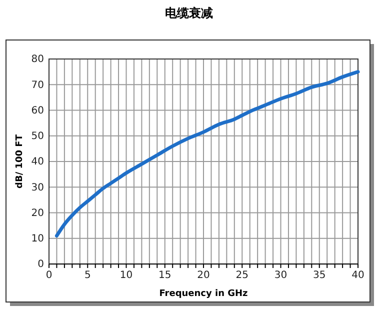 This screenshot has height=317, width=378. What do you see at coordinates (87, 276) in the screenshot?
I see `x-tick-label: 5` at bounding box center [87, 276].